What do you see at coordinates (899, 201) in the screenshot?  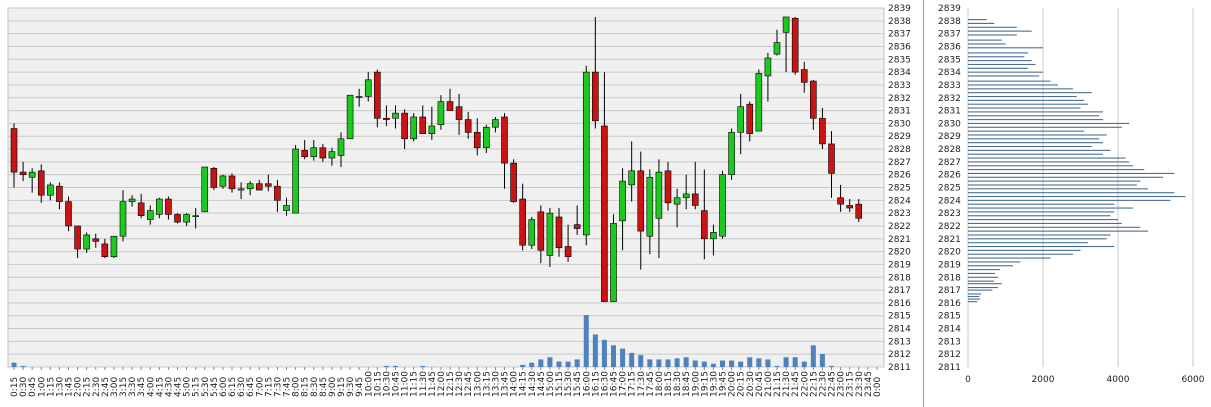 I see `price-tick-label: 2824` at bounding box center [899, 201].